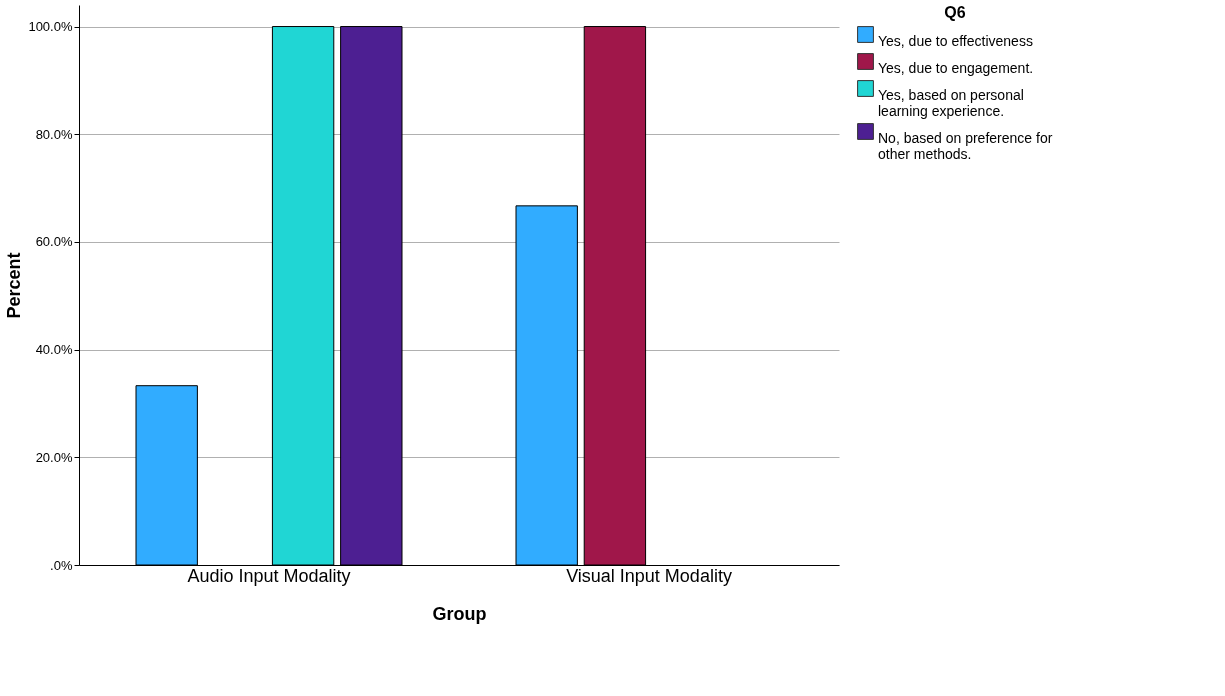 The height and width of the screenshot is (696, 1225). What do you see at coordinates (951, 102) in the screenshot?
I see `legend-label: Yes, based on personal learning experience.` at bounding box center [951, 102].